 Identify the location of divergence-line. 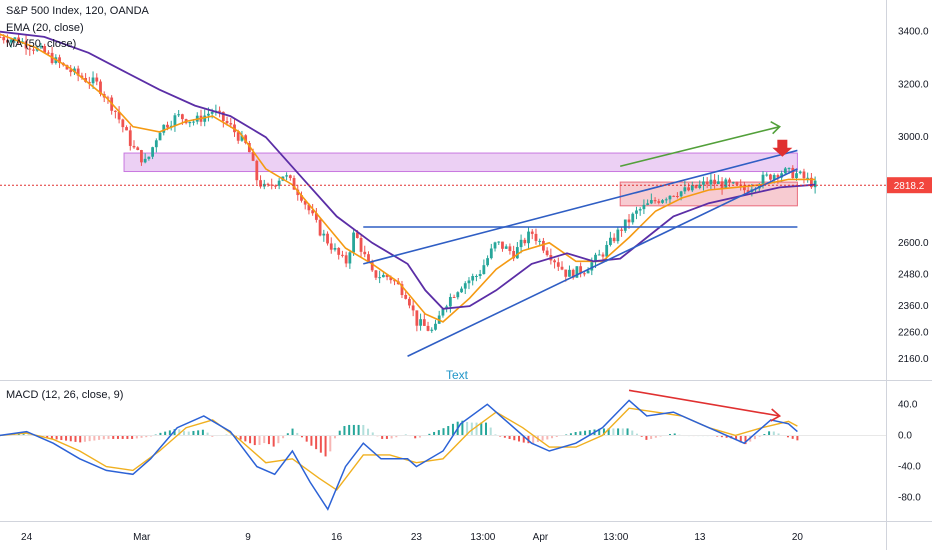
(704, 403).